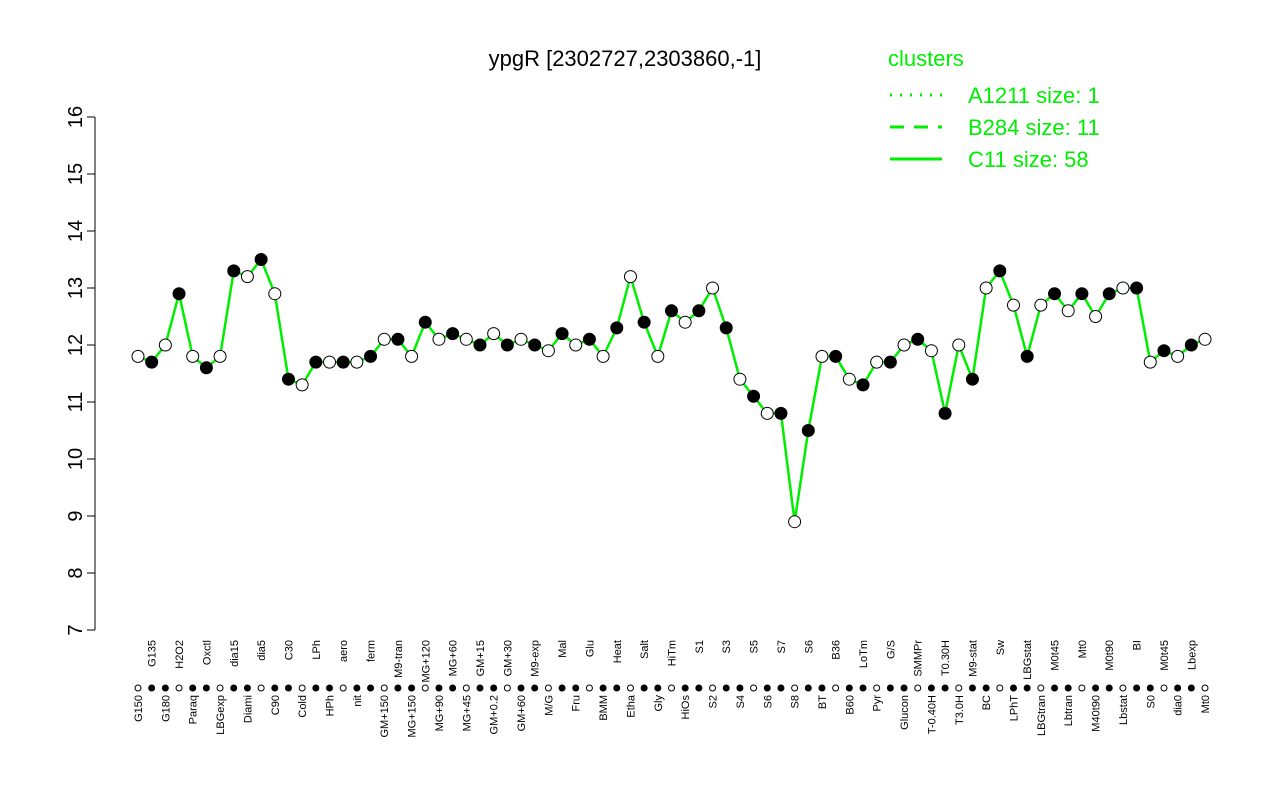 This screenshot has width=1280, height=800. What do you see at coordinates (741, 701) in the screenshot?
I see `x-tick-label: S4` at bounding box center [741, 701].